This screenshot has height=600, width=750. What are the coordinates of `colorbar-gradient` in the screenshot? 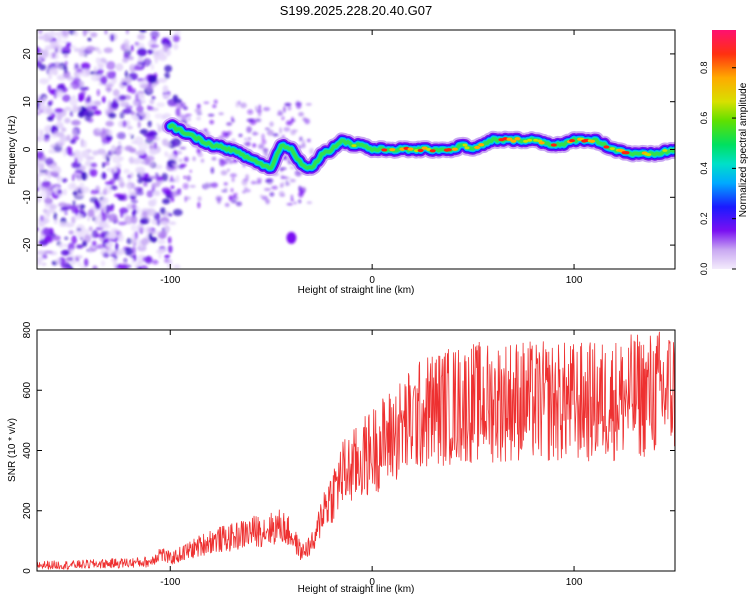 It's located at (724, 149).